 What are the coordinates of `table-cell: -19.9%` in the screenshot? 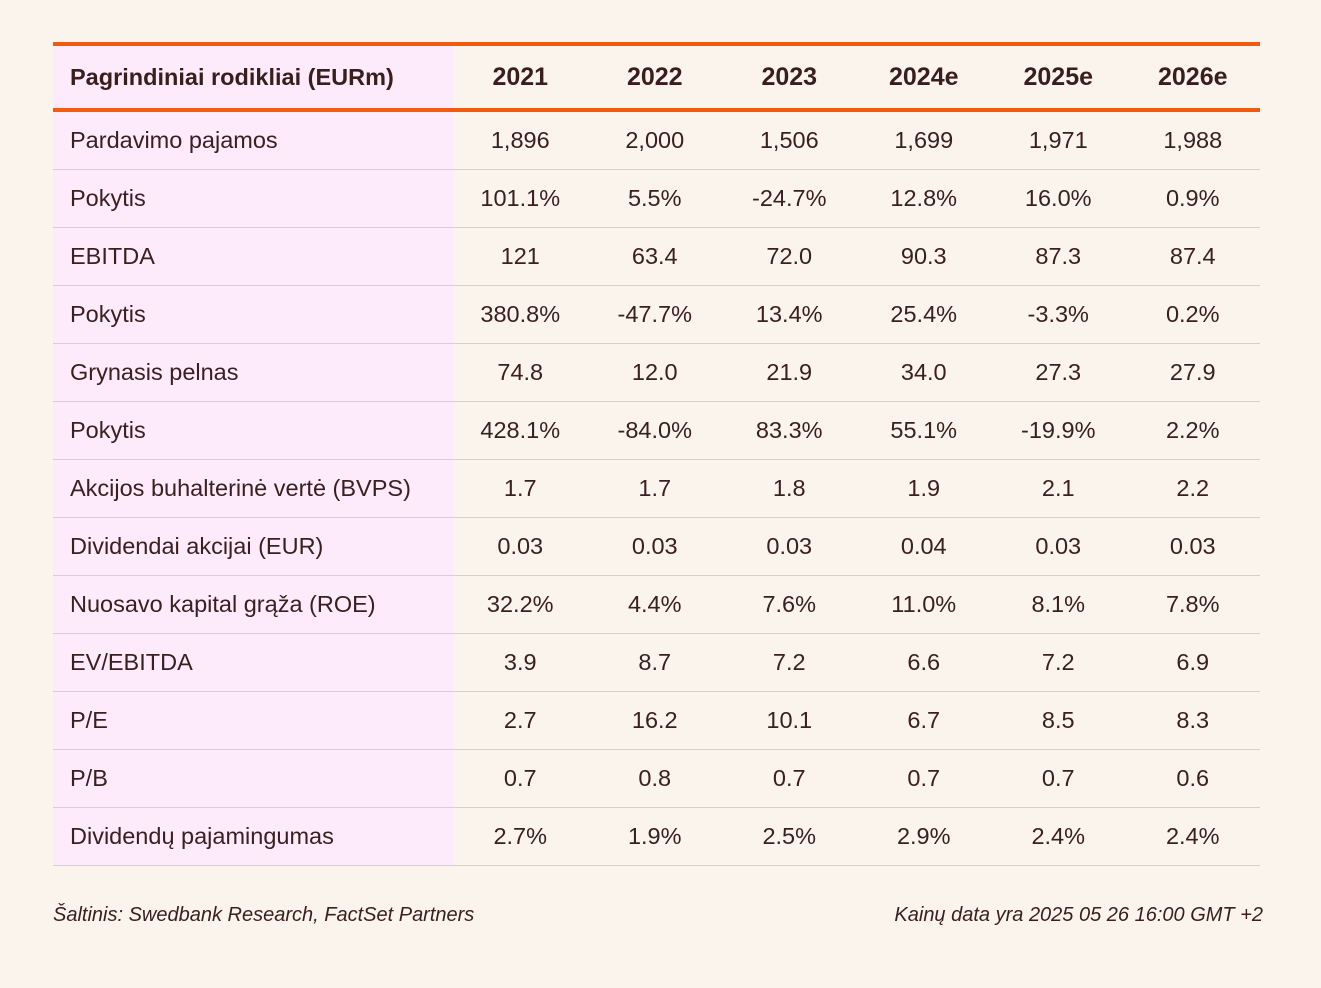 It's located at (1058, 430).